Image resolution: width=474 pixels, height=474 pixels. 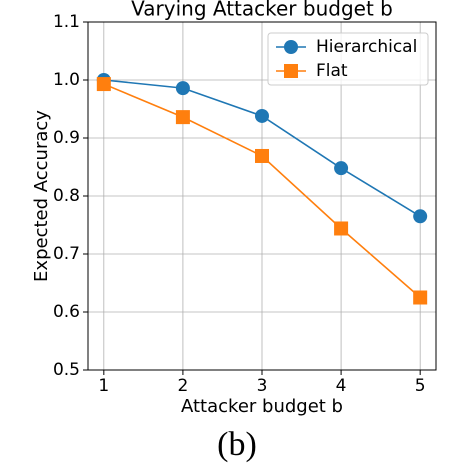 I want to click on legend-label: Hierarchical, so click(x=366, y=47).